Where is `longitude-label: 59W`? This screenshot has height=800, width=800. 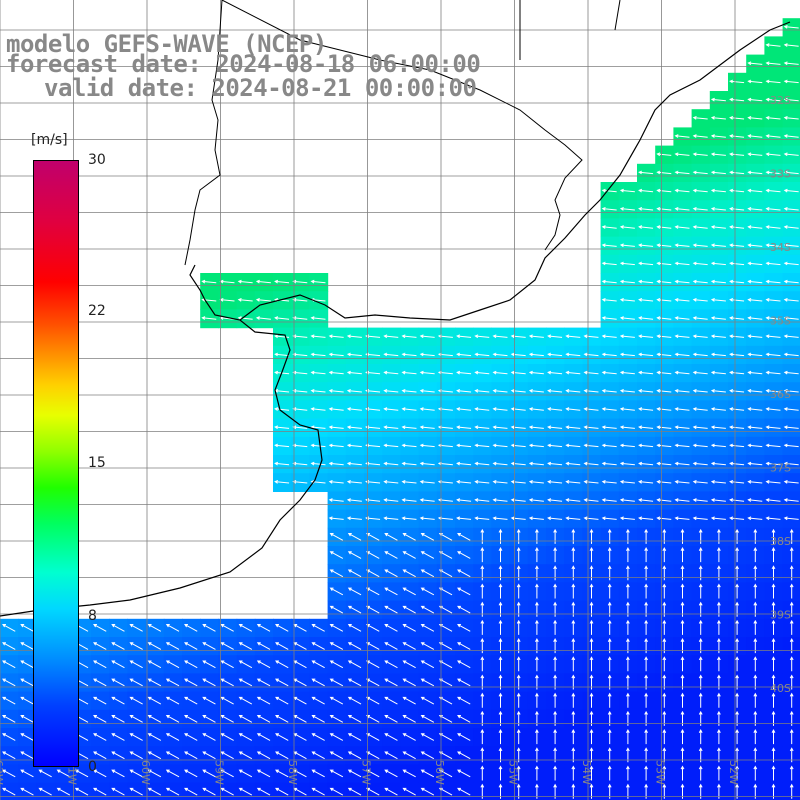 longitude-label: 59W is located at coordinates (219, 772).